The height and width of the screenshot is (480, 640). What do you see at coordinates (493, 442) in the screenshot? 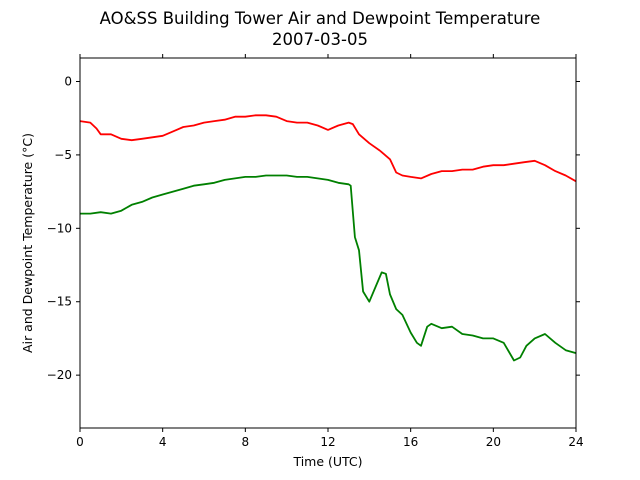
I see `x-tick-label: 20` at bounding box center [493, 442].